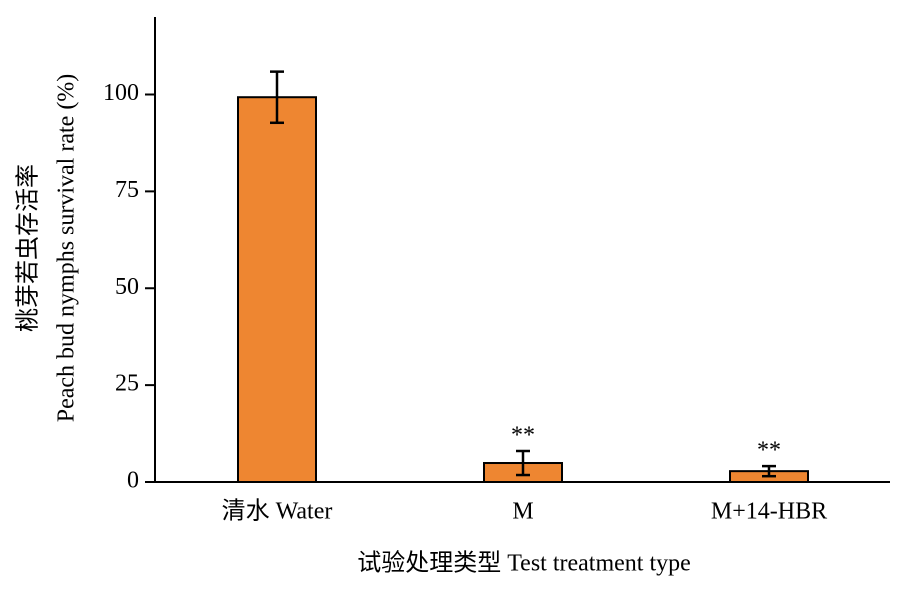  What do you see at coordinates (127, 287) in the screenshot?
I see `y-tick-label: 50` at bounding box center [127, 287].